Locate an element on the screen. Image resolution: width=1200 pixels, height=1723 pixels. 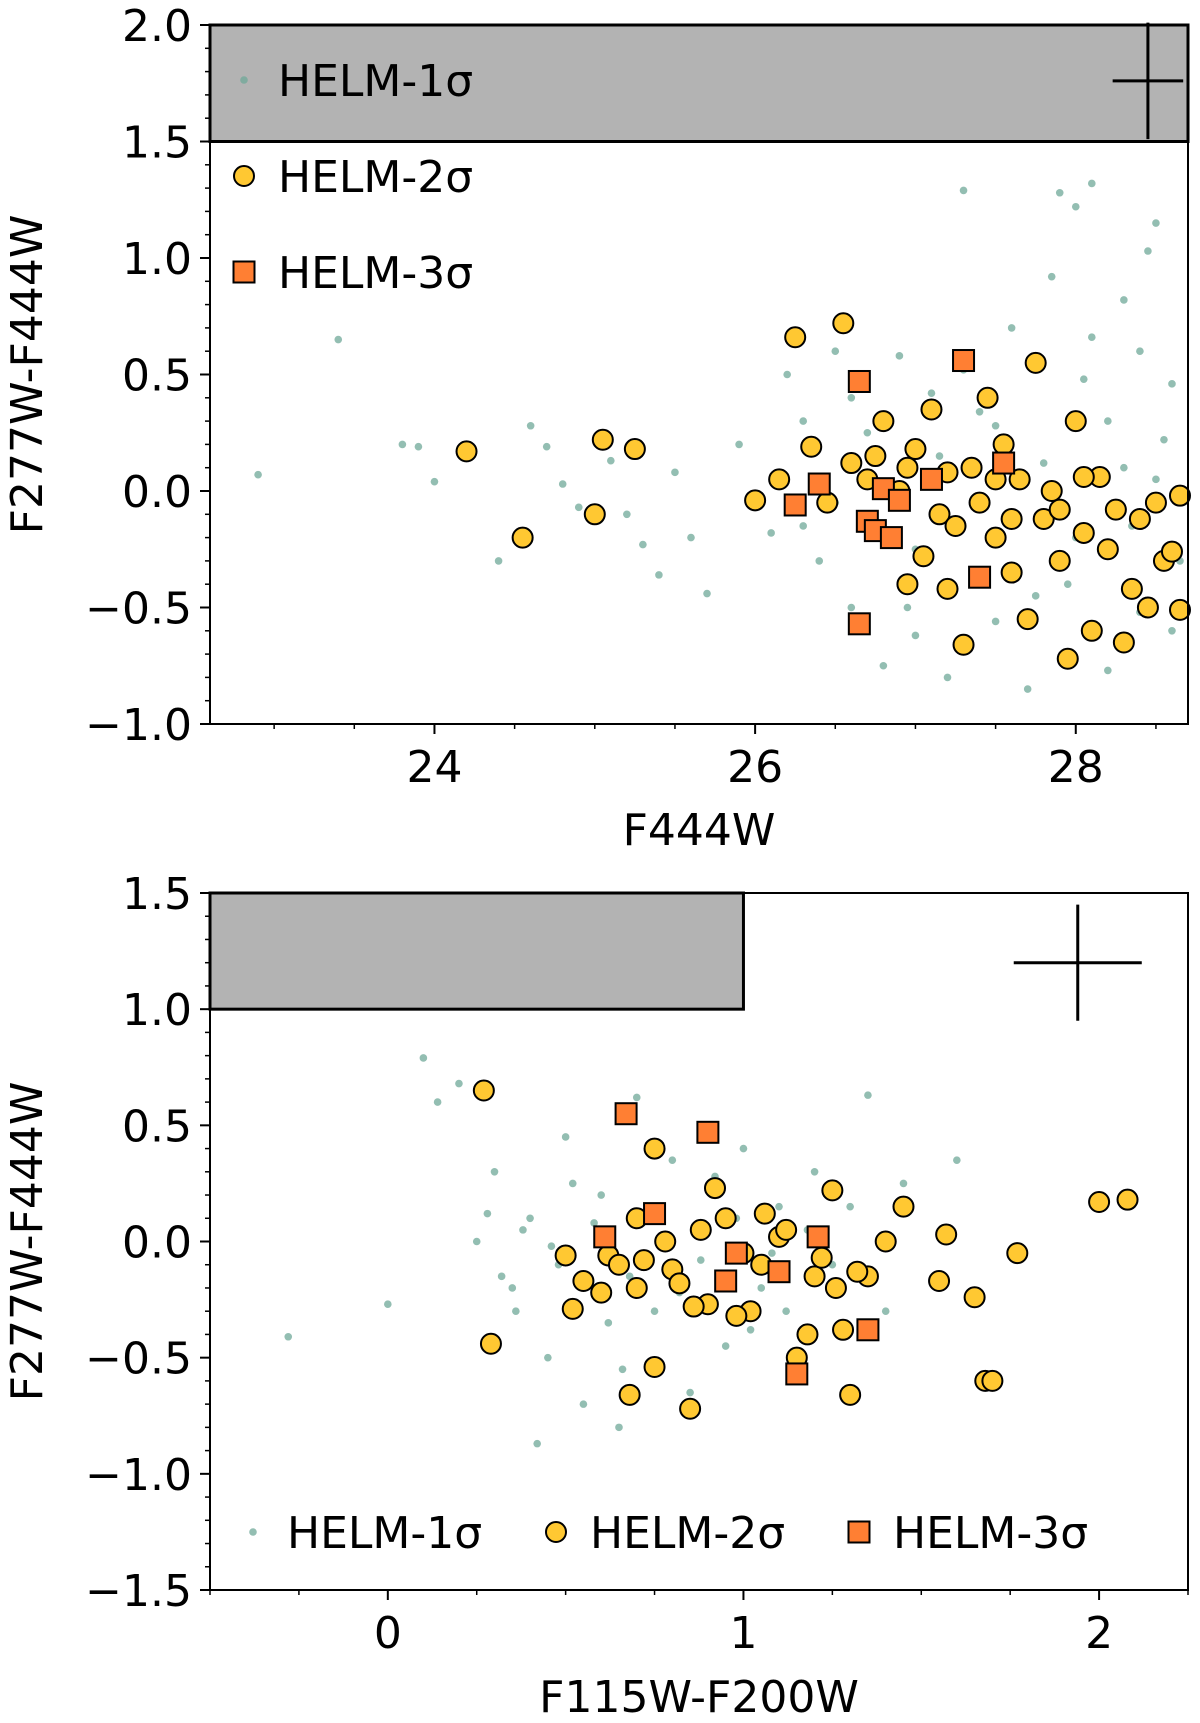
top-y-tick-label: −0.5 is located at coordinates (138, 609).